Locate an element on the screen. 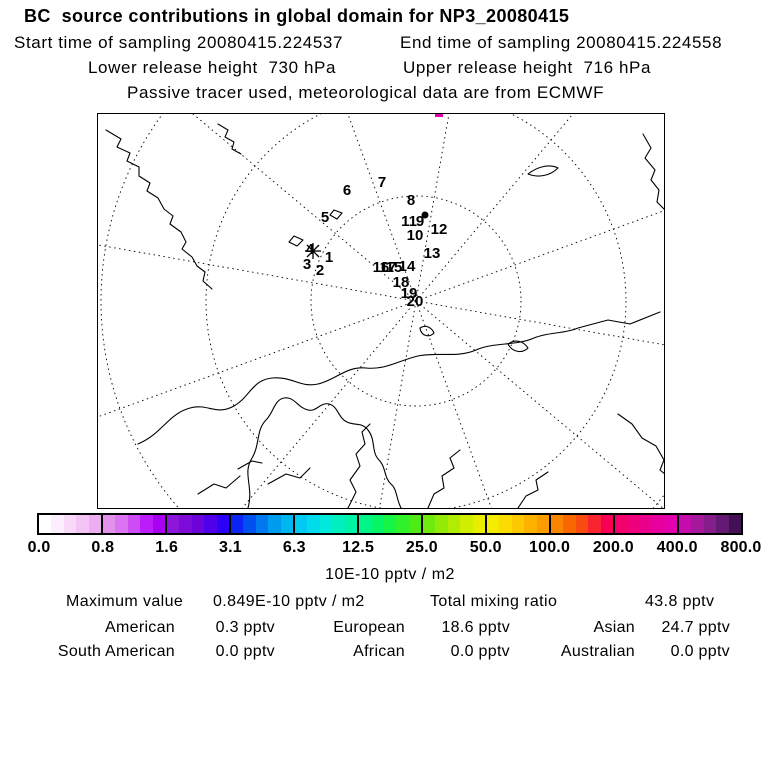 The height and width of the screenshot is (768, 768). colorbar-tick-label: 50.0 is located at coordinates (485, 547).